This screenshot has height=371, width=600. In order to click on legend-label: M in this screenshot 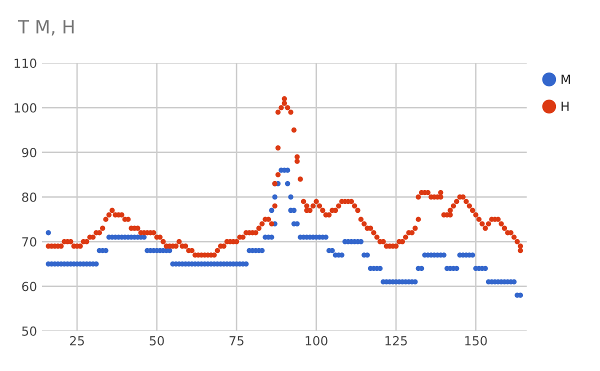, I will do `click(566, 79)`.